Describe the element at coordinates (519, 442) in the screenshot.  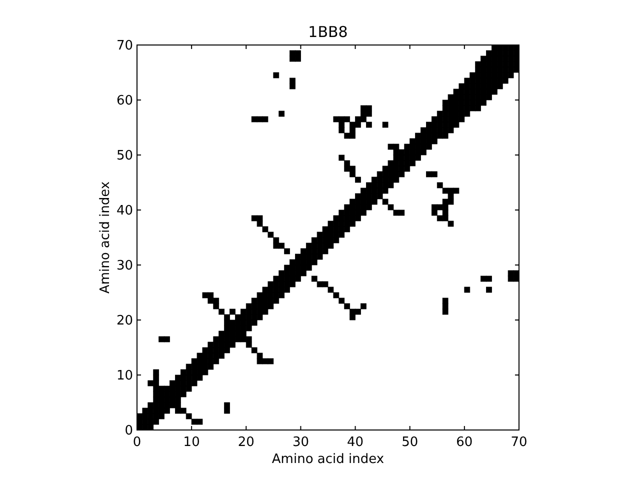
I see `x-tick-label: 70` at that location.